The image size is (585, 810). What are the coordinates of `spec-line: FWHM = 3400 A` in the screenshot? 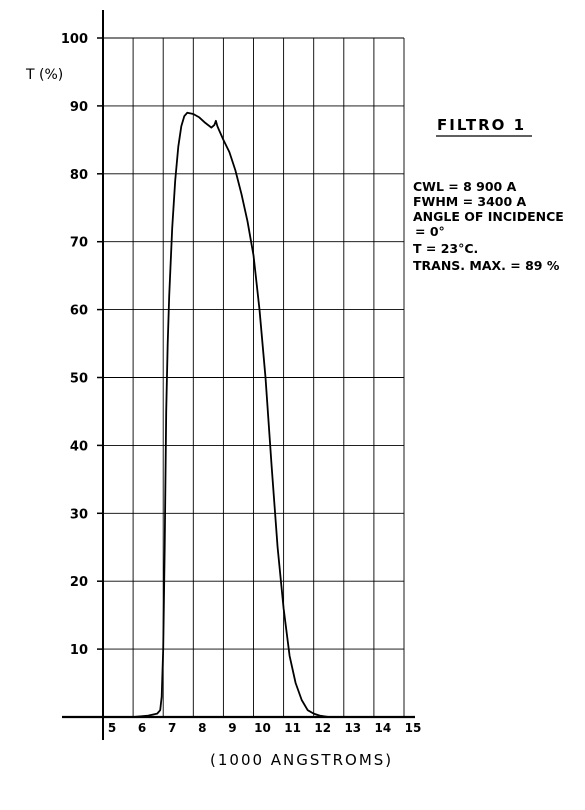 It's located at (470, 201).